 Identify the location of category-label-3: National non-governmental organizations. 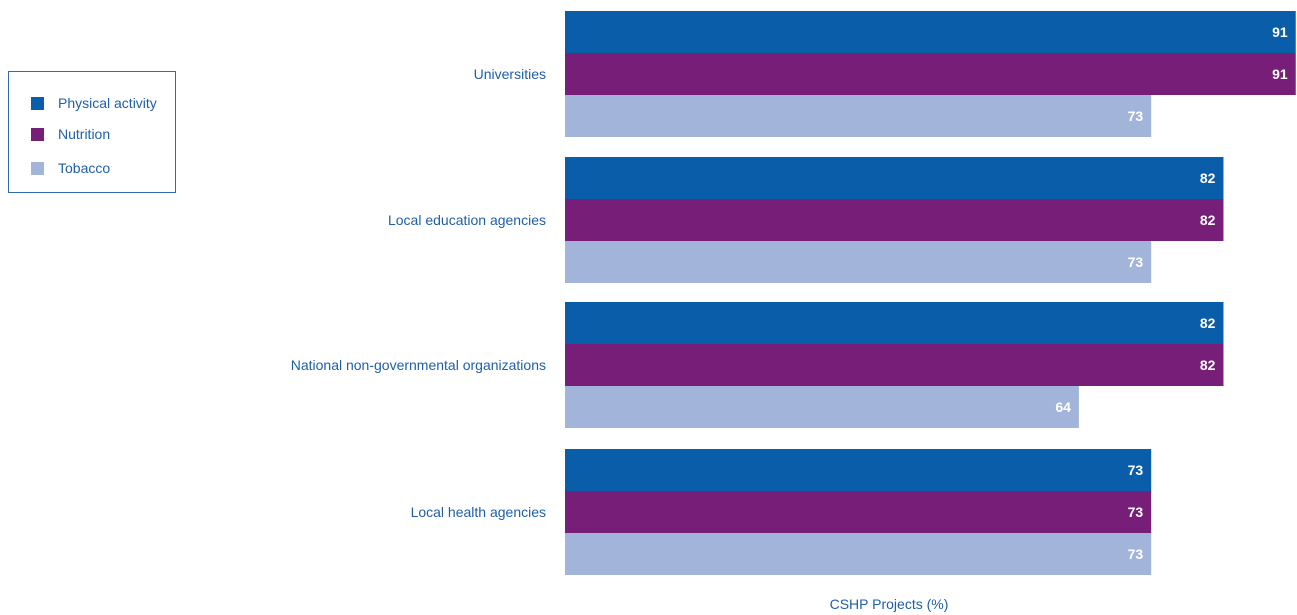
(418, 365).